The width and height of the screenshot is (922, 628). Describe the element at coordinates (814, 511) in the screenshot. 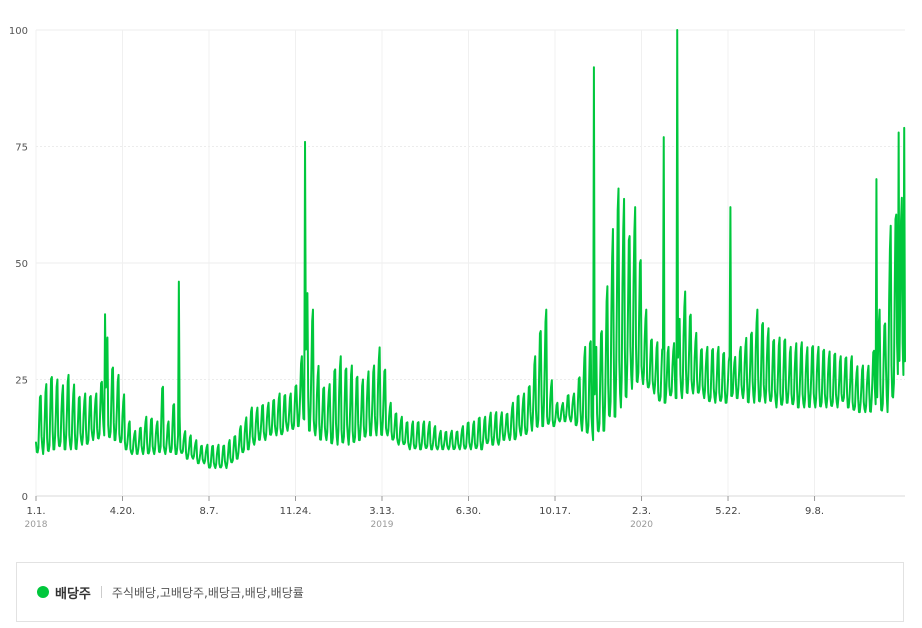

I see `x-tick-label: 9.8.` at that location.